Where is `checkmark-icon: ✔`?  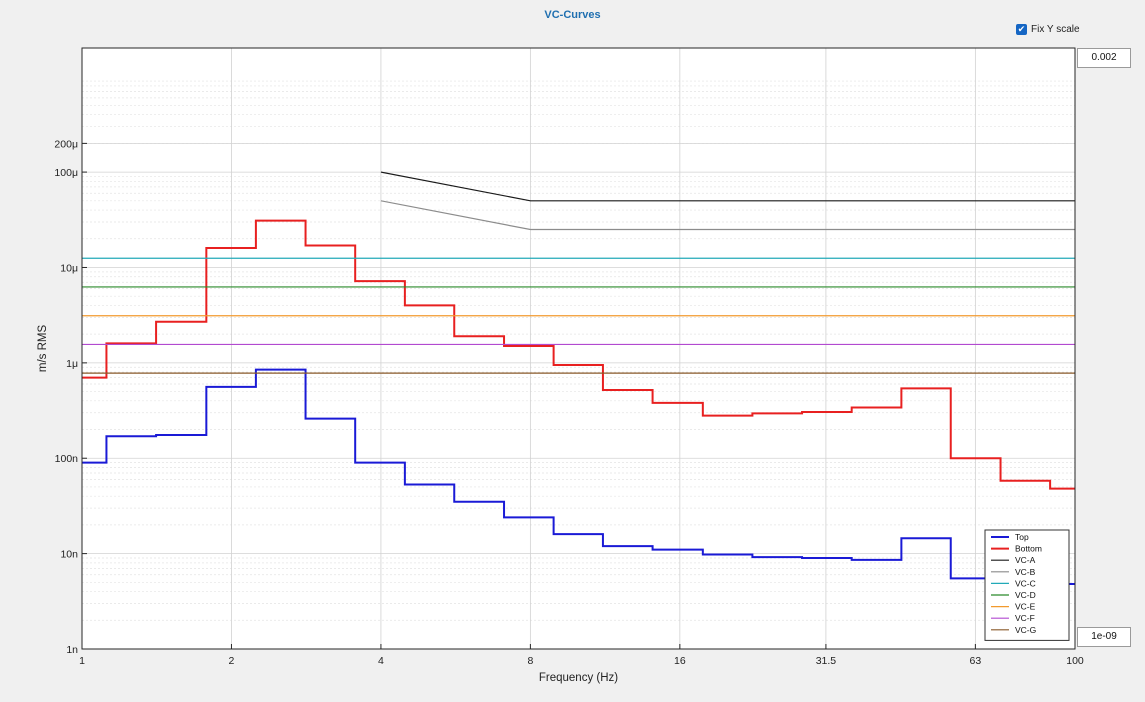
checkmark-icon: ✔ is located at coordinates (1021, 29).